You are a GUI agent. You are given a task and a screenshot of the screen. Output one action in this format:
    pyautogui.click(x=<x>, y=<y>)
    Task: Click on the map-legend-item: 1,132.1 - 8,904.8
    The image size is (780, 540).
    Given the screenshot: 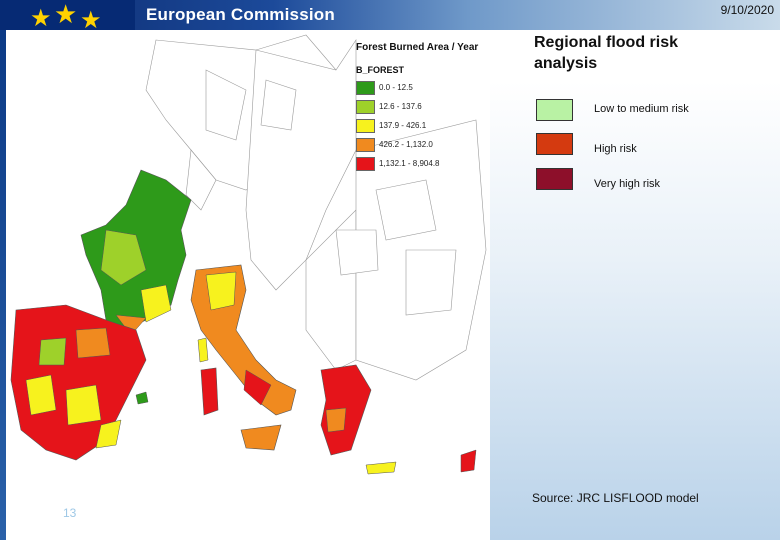 What is the action you would take?
    pyautogui.click(x=419, y=163)
    